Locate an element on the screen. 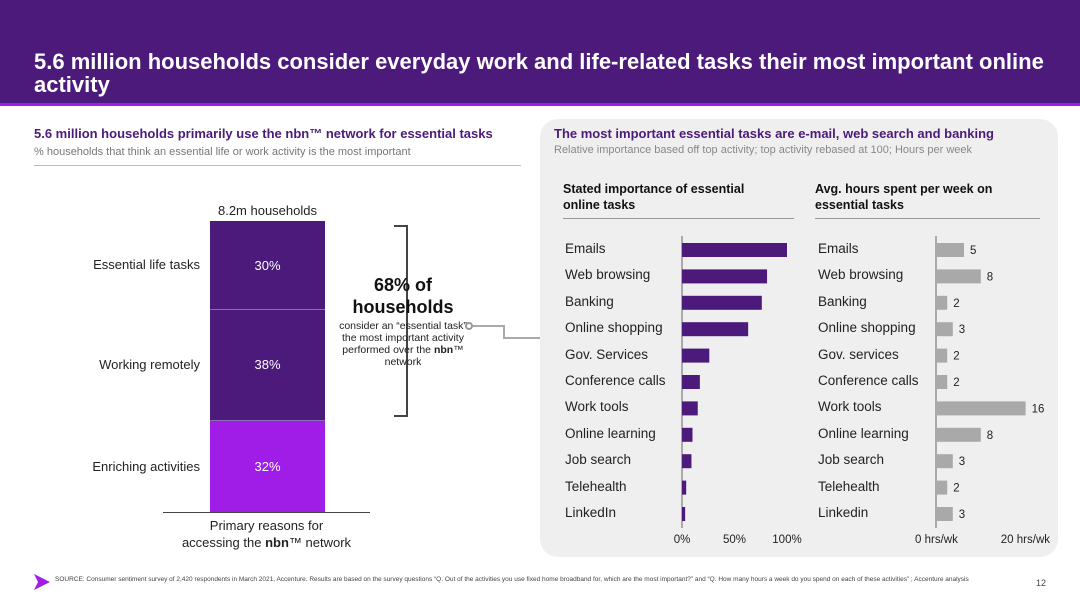 The image size is (1080, 607). importance-bar-chart: 0% 50% 100% is located at coordinates (738, 391).